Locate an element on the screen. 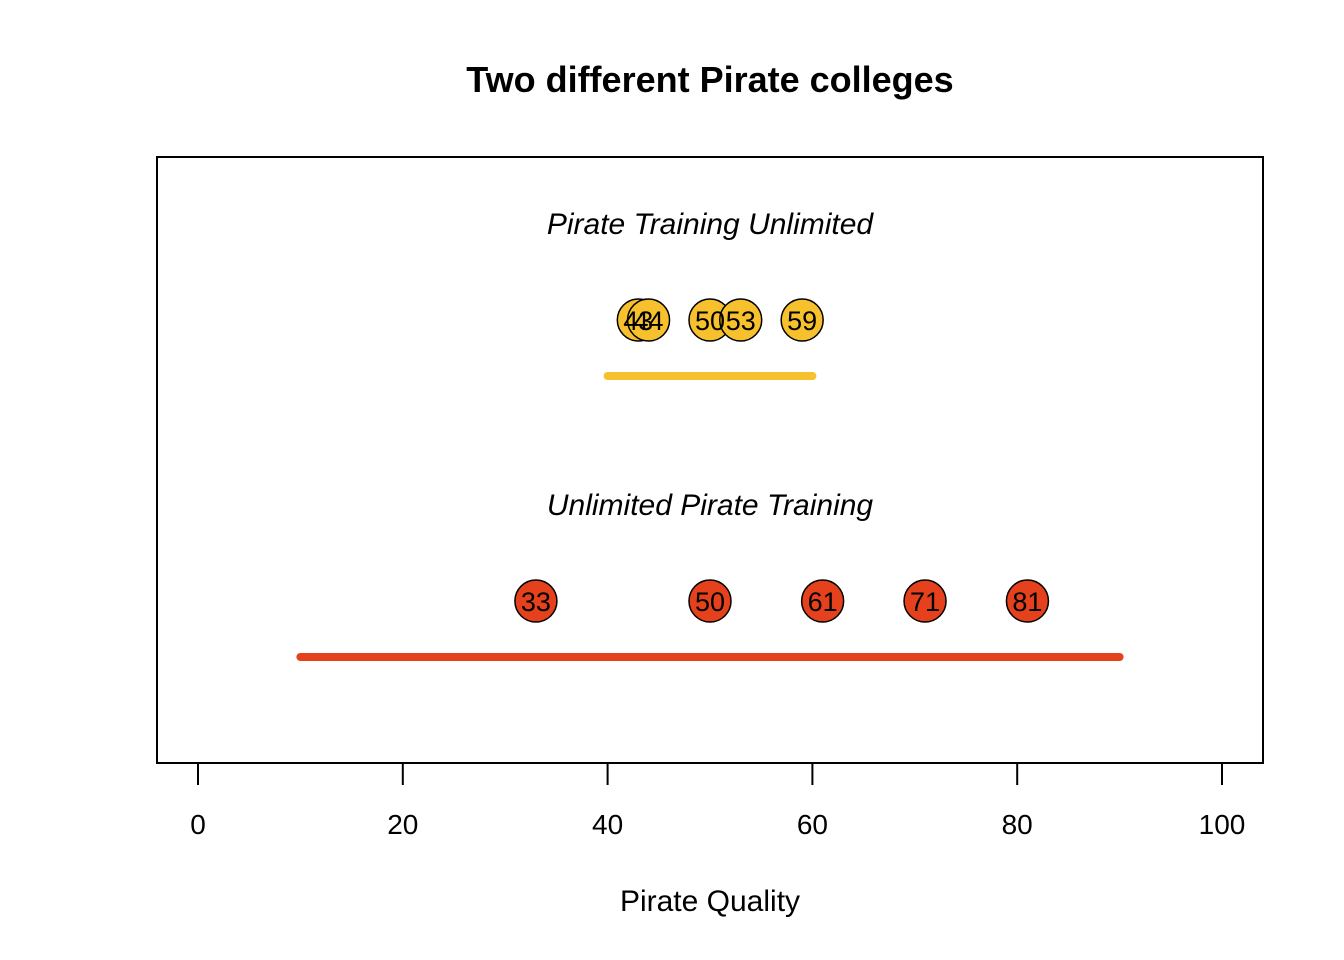 The image size is (1344, 960). data-point-label: 81 is located at coordinates (1027, 602).